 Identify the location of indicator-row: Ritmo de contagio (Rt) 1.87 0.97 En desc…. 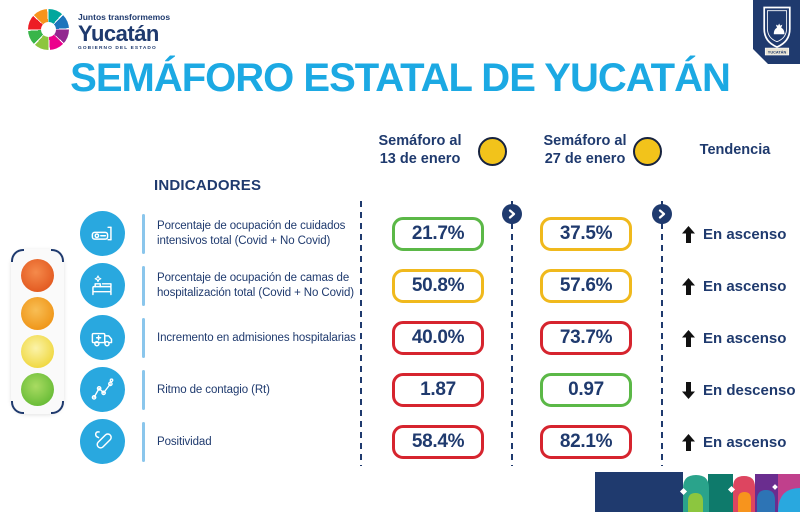
(400, 390).